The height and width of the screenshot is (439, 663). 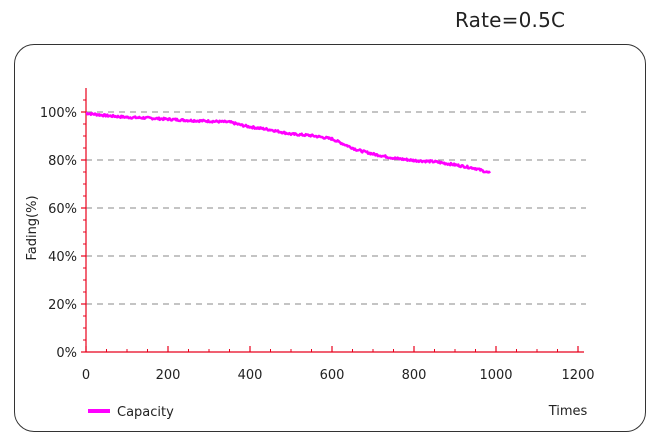 I want to click on y-axis-title: Fading(%), so click(x=32, y=227).